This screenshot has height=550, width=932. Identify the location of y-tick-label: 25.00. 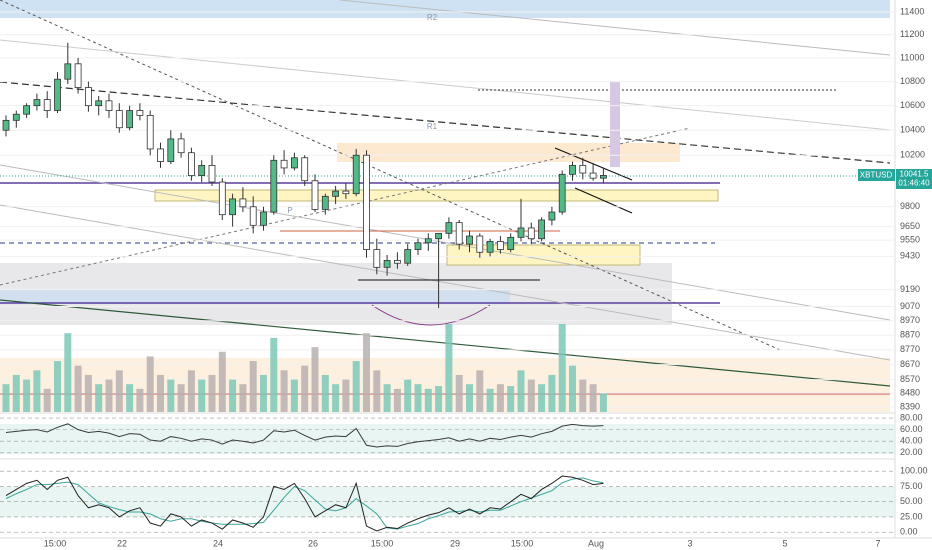
(911, 516).